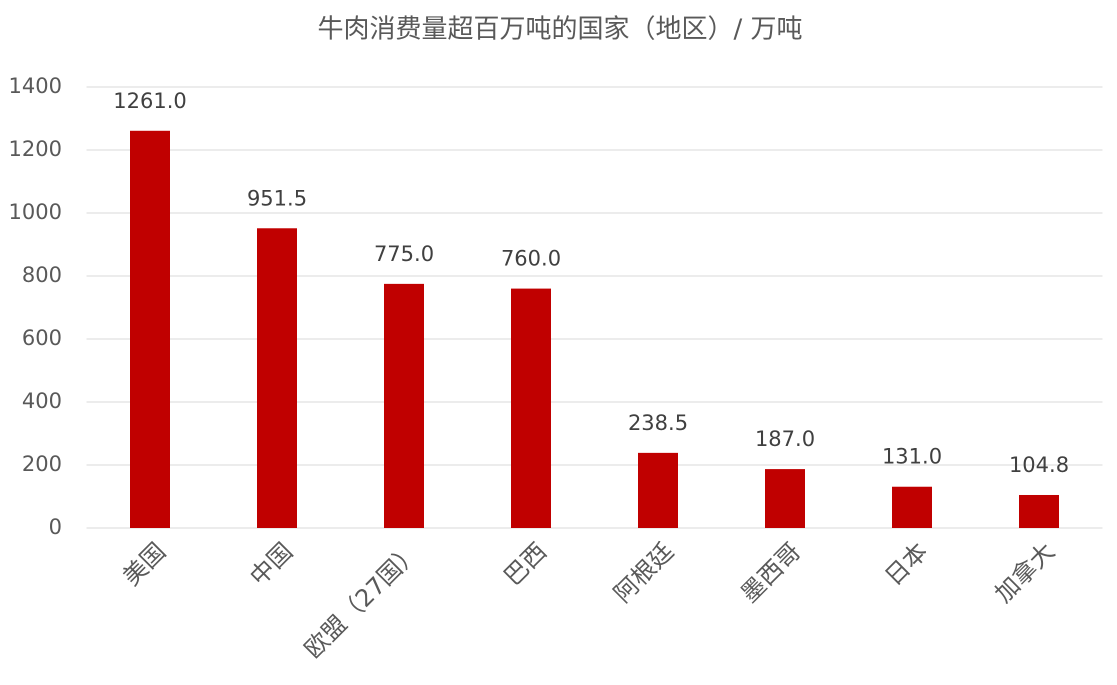 The height and width of the screenshot is (685, 1117). Describe the element at coordinates (525, 564) in the screenshot. I see `x-tick-label: 巴西` at that location.